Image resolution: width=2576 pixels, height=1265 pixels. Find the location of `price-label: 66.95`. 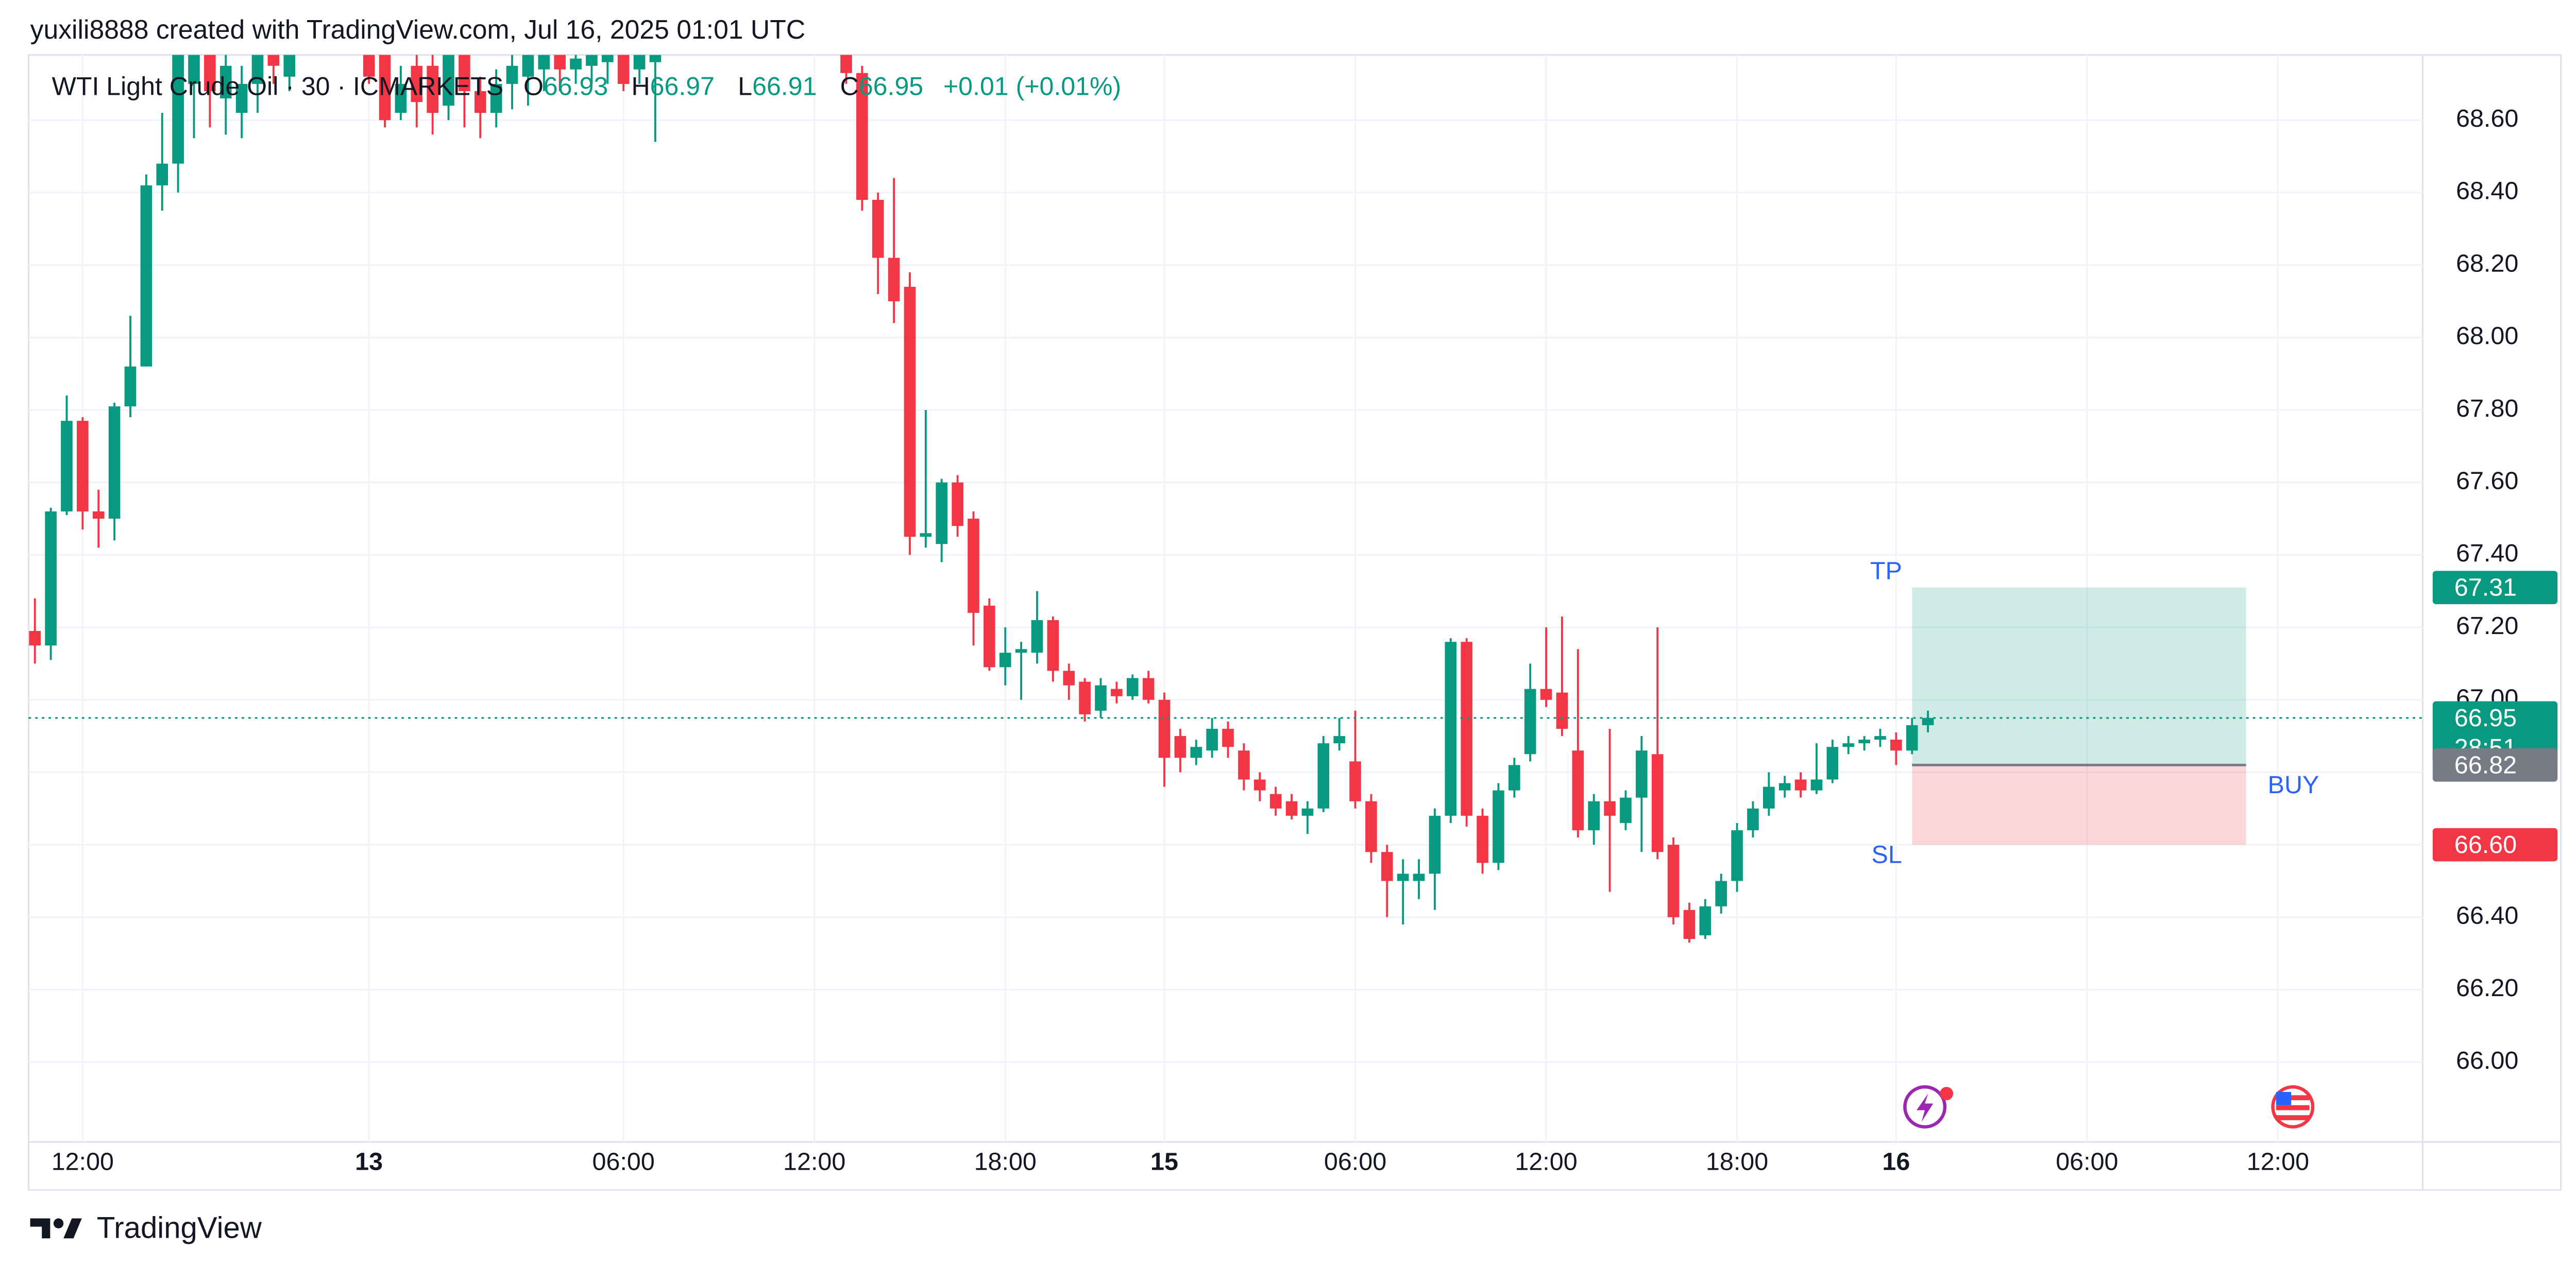

price-label: 66.95 is located at coordinates (2485, 718).